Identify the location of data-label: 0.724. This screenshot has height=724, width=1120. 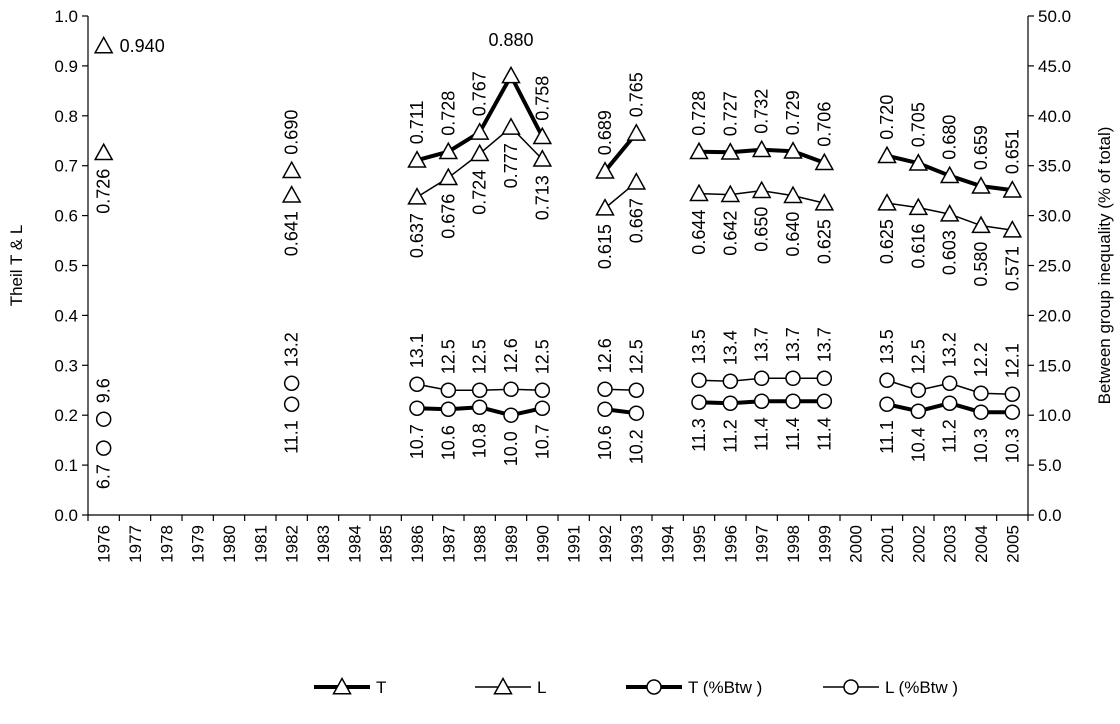
(480, 192).